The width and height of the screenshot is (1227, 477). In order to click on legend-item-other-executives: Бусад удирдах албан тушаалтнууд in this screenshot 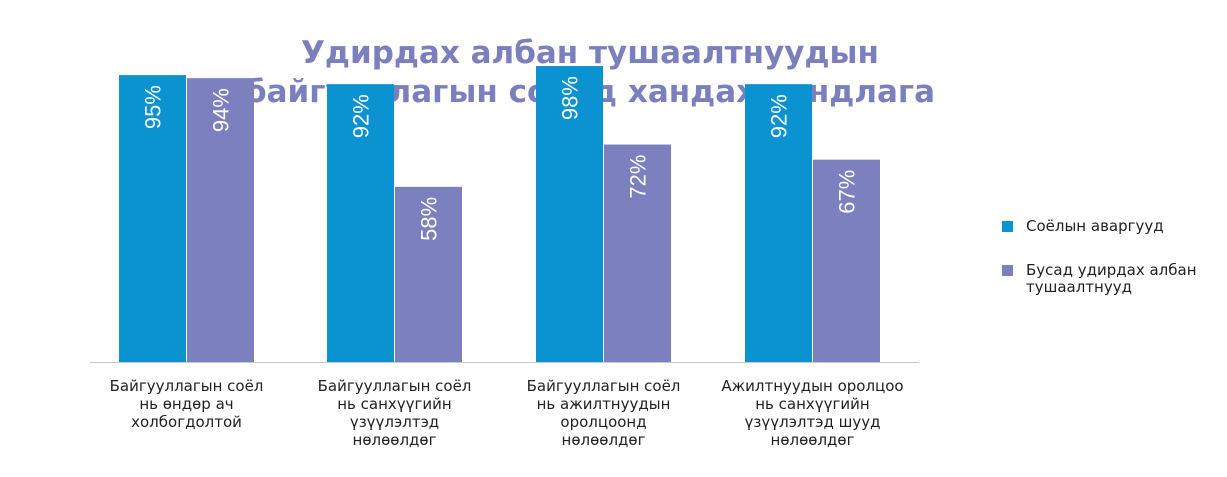, I will do `click(1099, 279)`.